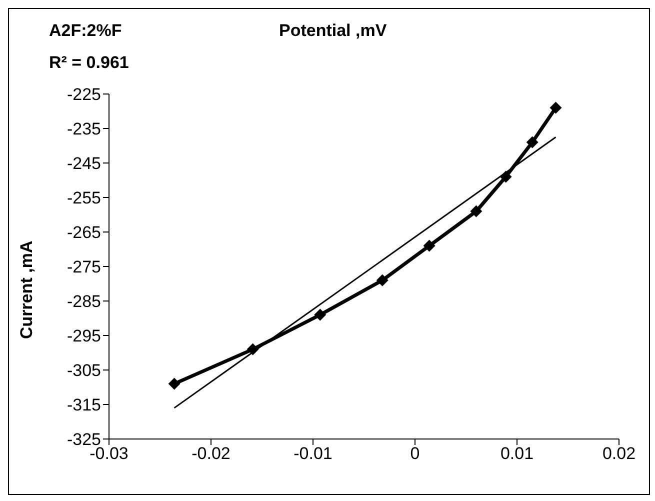  I want to click on x-tick-label: -0.02, so click(211, 454).